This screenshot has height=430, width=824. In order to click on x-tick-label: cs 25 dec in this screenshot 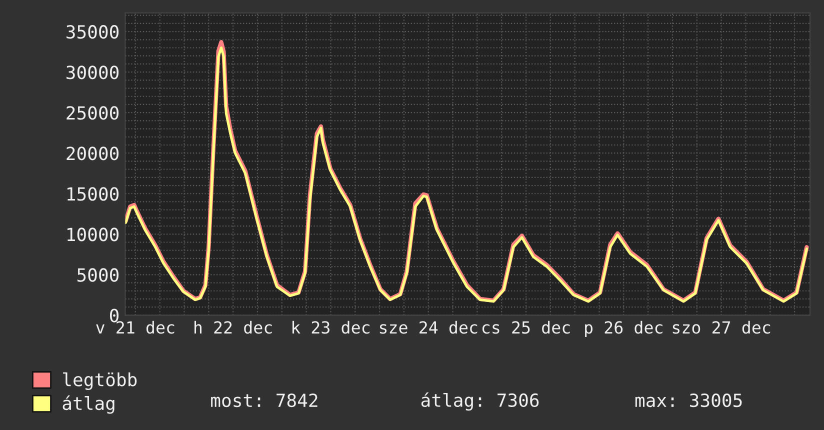, I will do `click(526, 327)`.